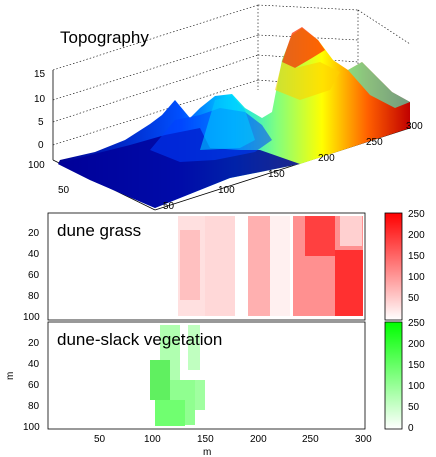  What do you see at coordinates (393, 375) in the screenshot?
I see `dune-slack-colorbar` at bounding box center [393, 375].